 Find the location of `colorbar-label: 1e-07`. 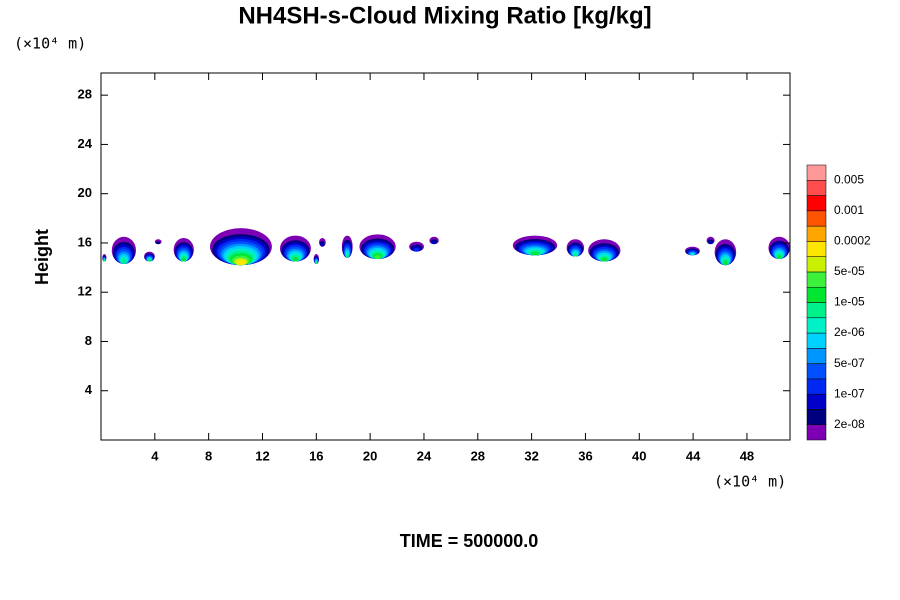

colorbar-label: 1e-07 is located at coordinates (849, 393).